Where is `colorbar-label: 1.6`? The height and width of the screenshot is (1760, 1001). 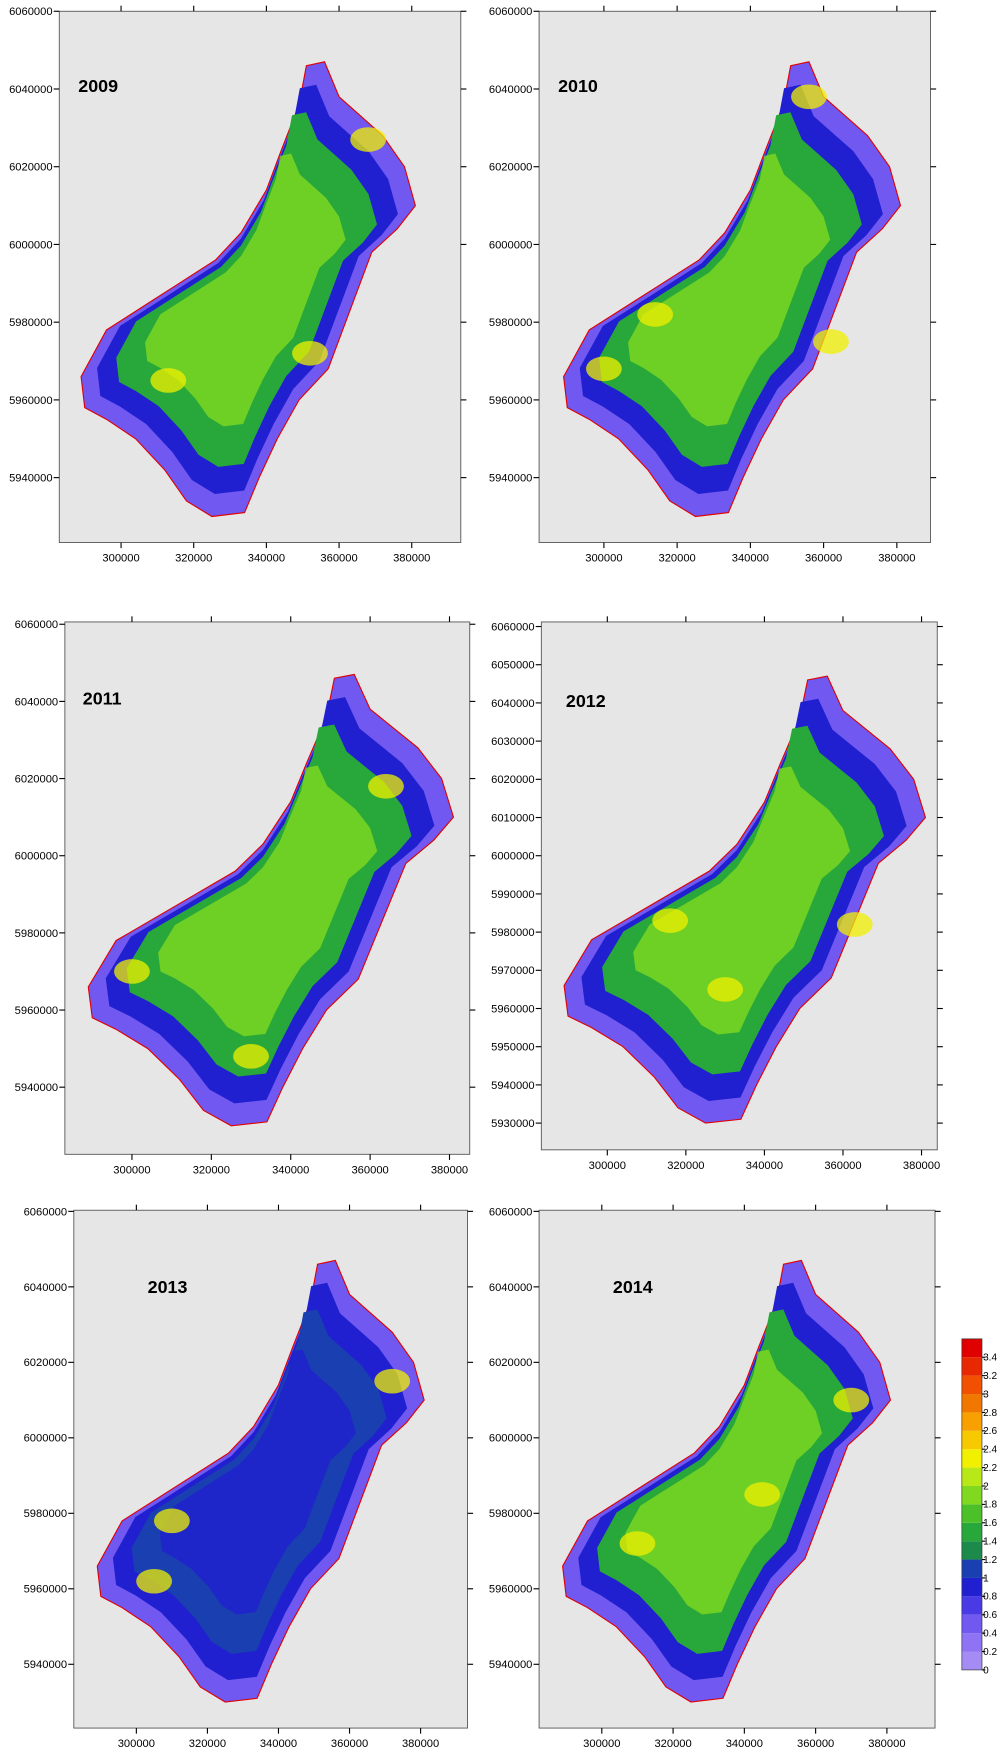 colorbar-label: 1.6 is located at coordinates (990, 1523).